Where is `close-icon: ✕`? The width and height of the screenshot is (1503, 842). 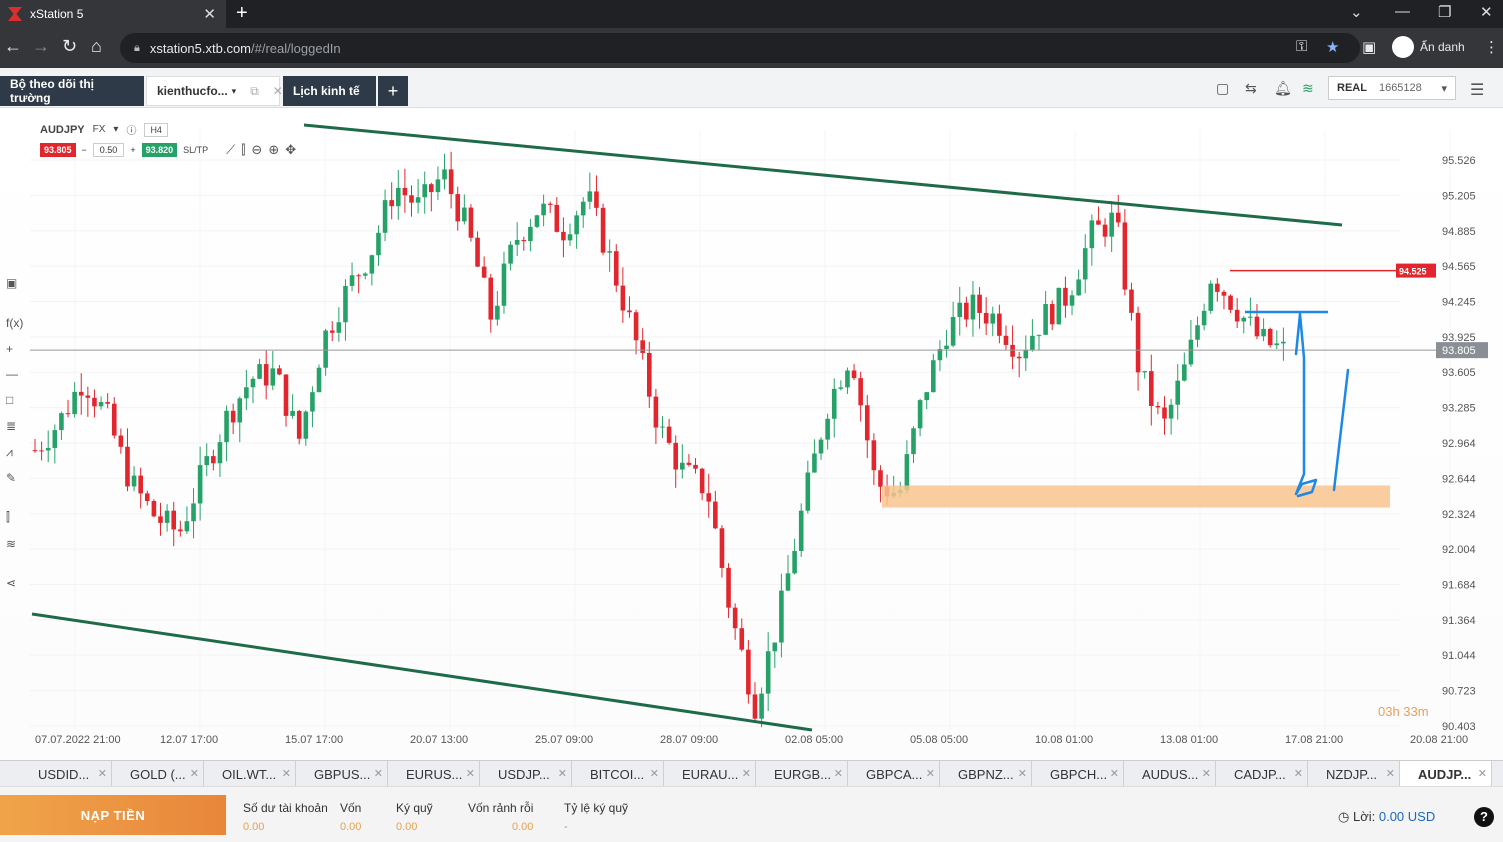
close-icon: ✕ is located at coordinates (277, 91).